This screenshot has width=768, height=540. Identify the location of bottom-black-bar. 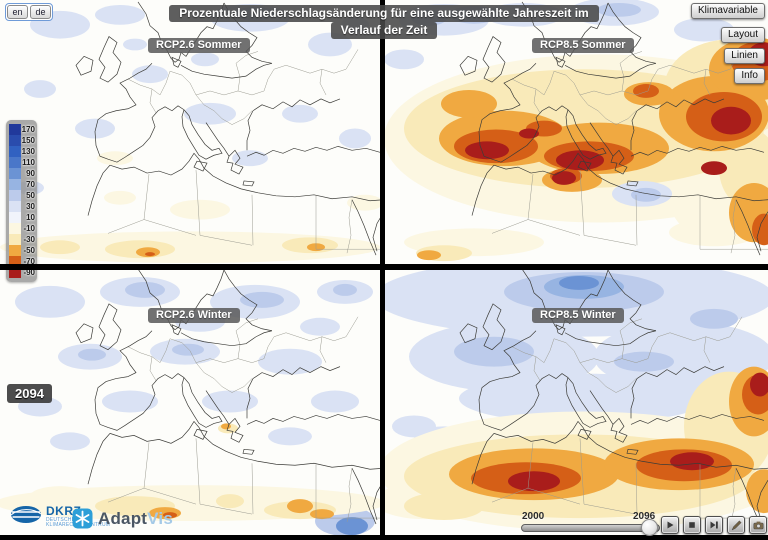
(384, 537).